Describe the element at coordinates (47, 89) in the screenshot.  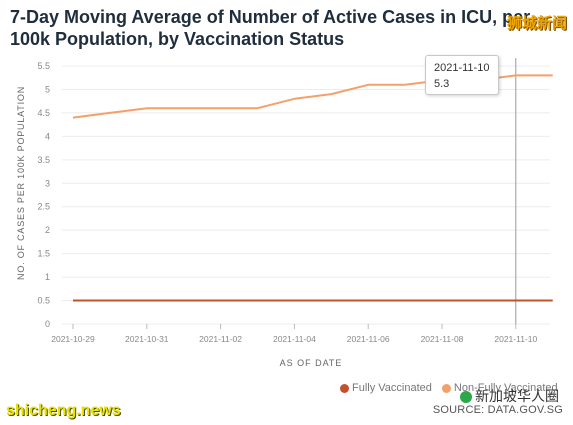
I see `y-tick-label: 5` at that location.